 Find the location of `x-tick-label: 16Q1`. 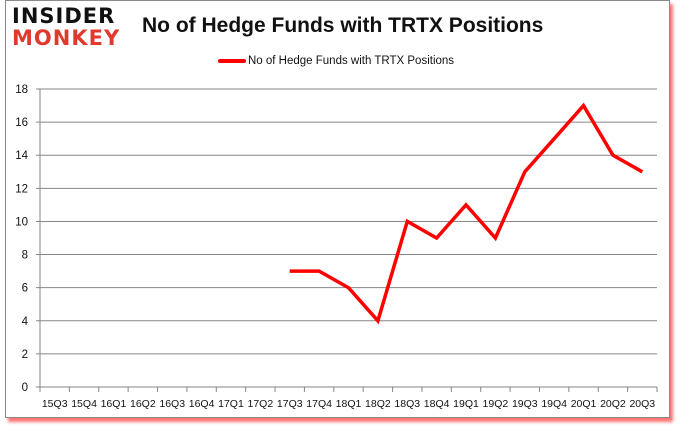

x-tick-label: 16Q1 is located at coordinates (114, 404).